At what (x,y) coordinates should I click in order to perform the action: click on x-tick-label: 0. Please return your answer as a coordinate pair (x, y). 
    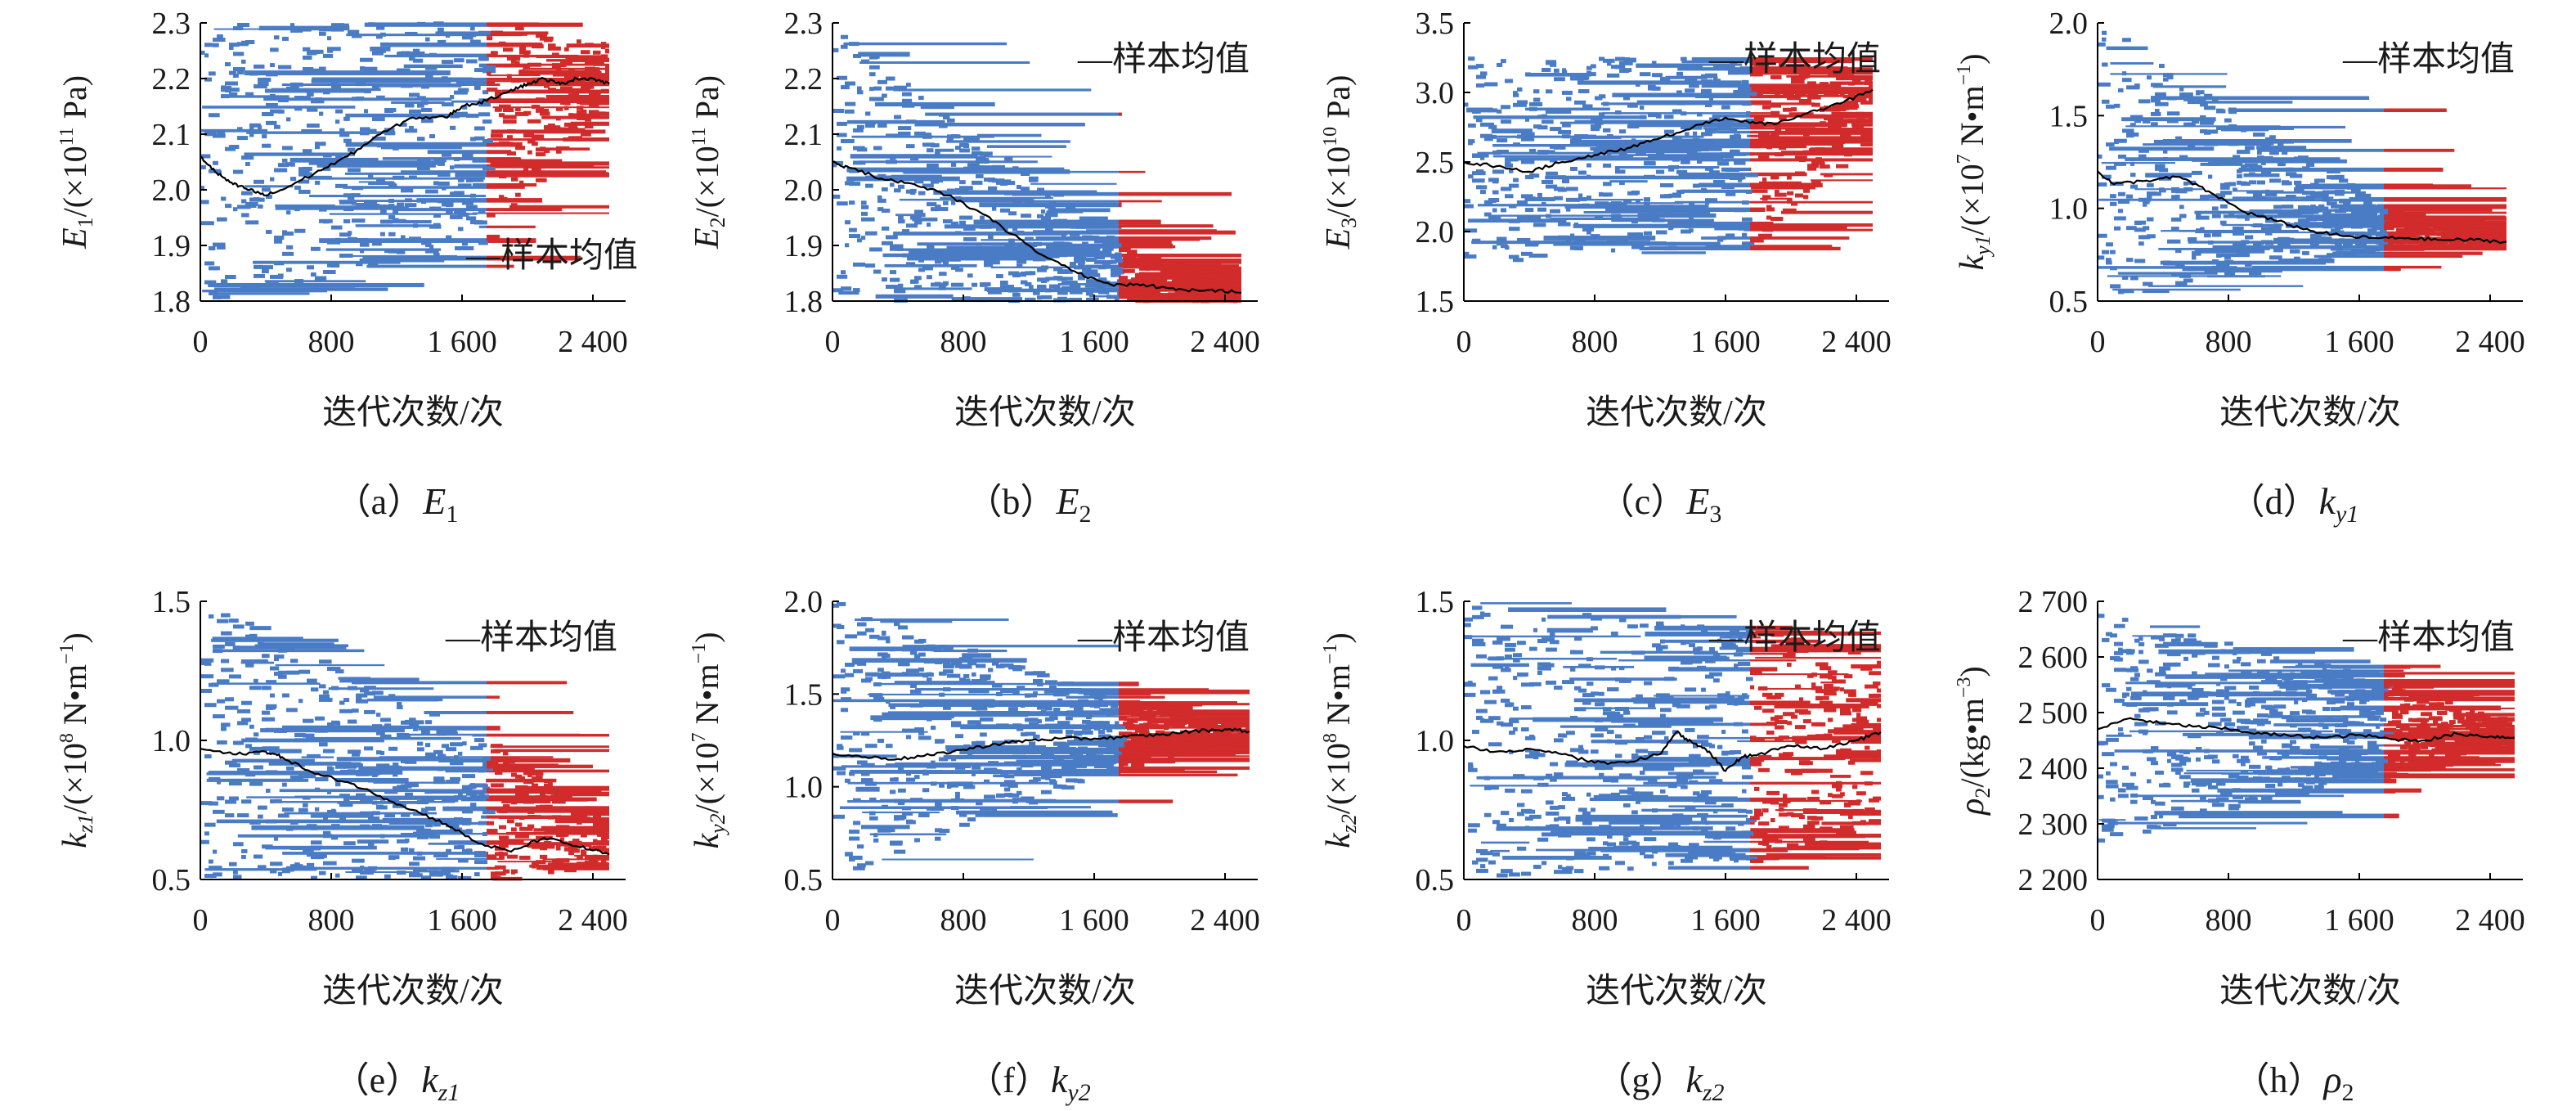
    Looking at the image, I should click on (201, 342).